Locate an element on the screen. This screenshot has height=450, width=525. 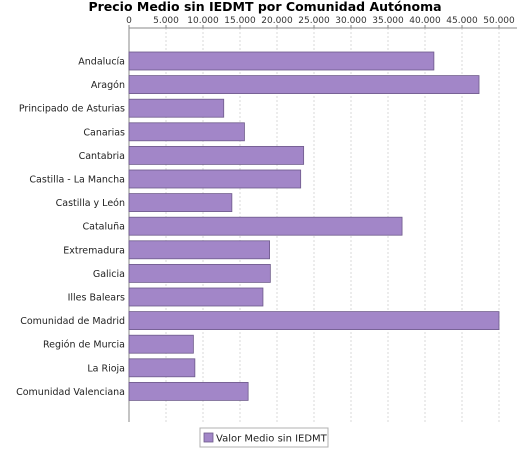
x-tick-label: 15.000 is located at coordinates (240, 21).